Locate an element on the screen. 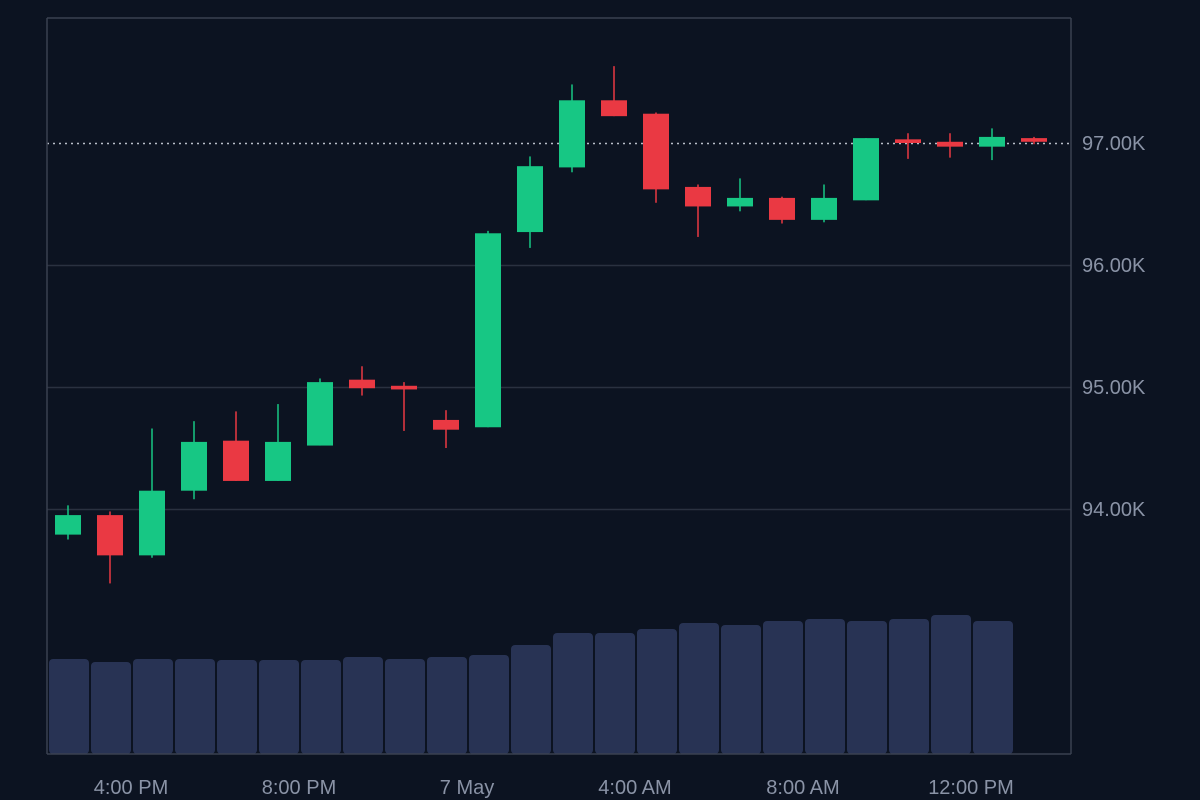  x-tick-label: 8:00 PM is located at coordinates (299, 788).